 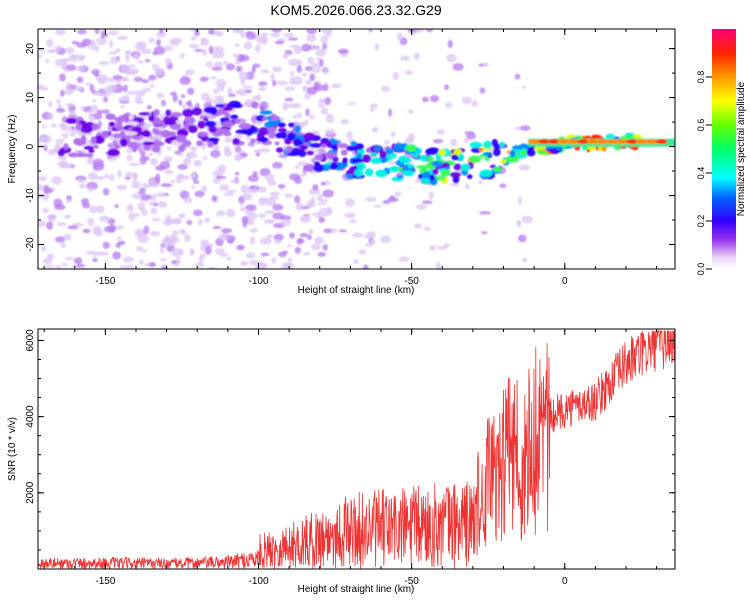 I want to click on y-tick-label: 4000, so click(x=30, y=416).